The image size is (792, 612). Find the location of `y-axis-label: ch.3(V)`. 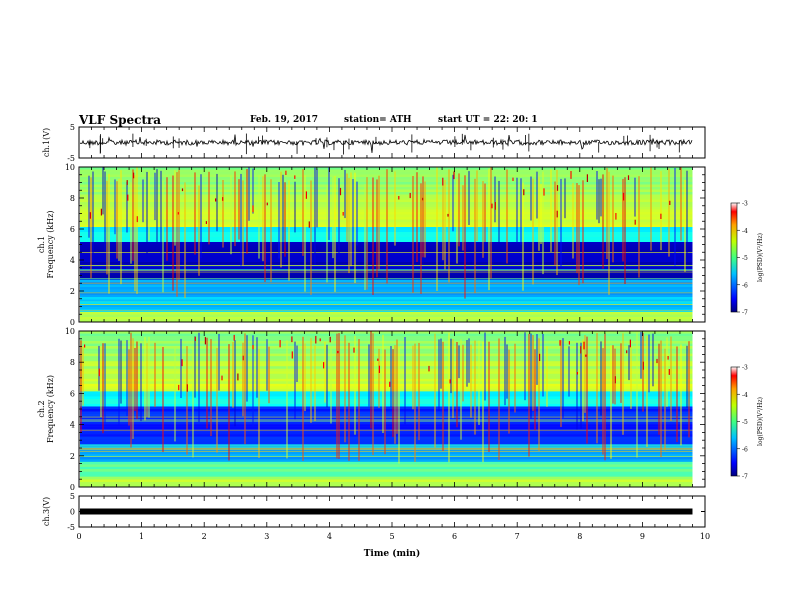

y-axis-label: ch.3(V) is located at coordinates (46, 511).